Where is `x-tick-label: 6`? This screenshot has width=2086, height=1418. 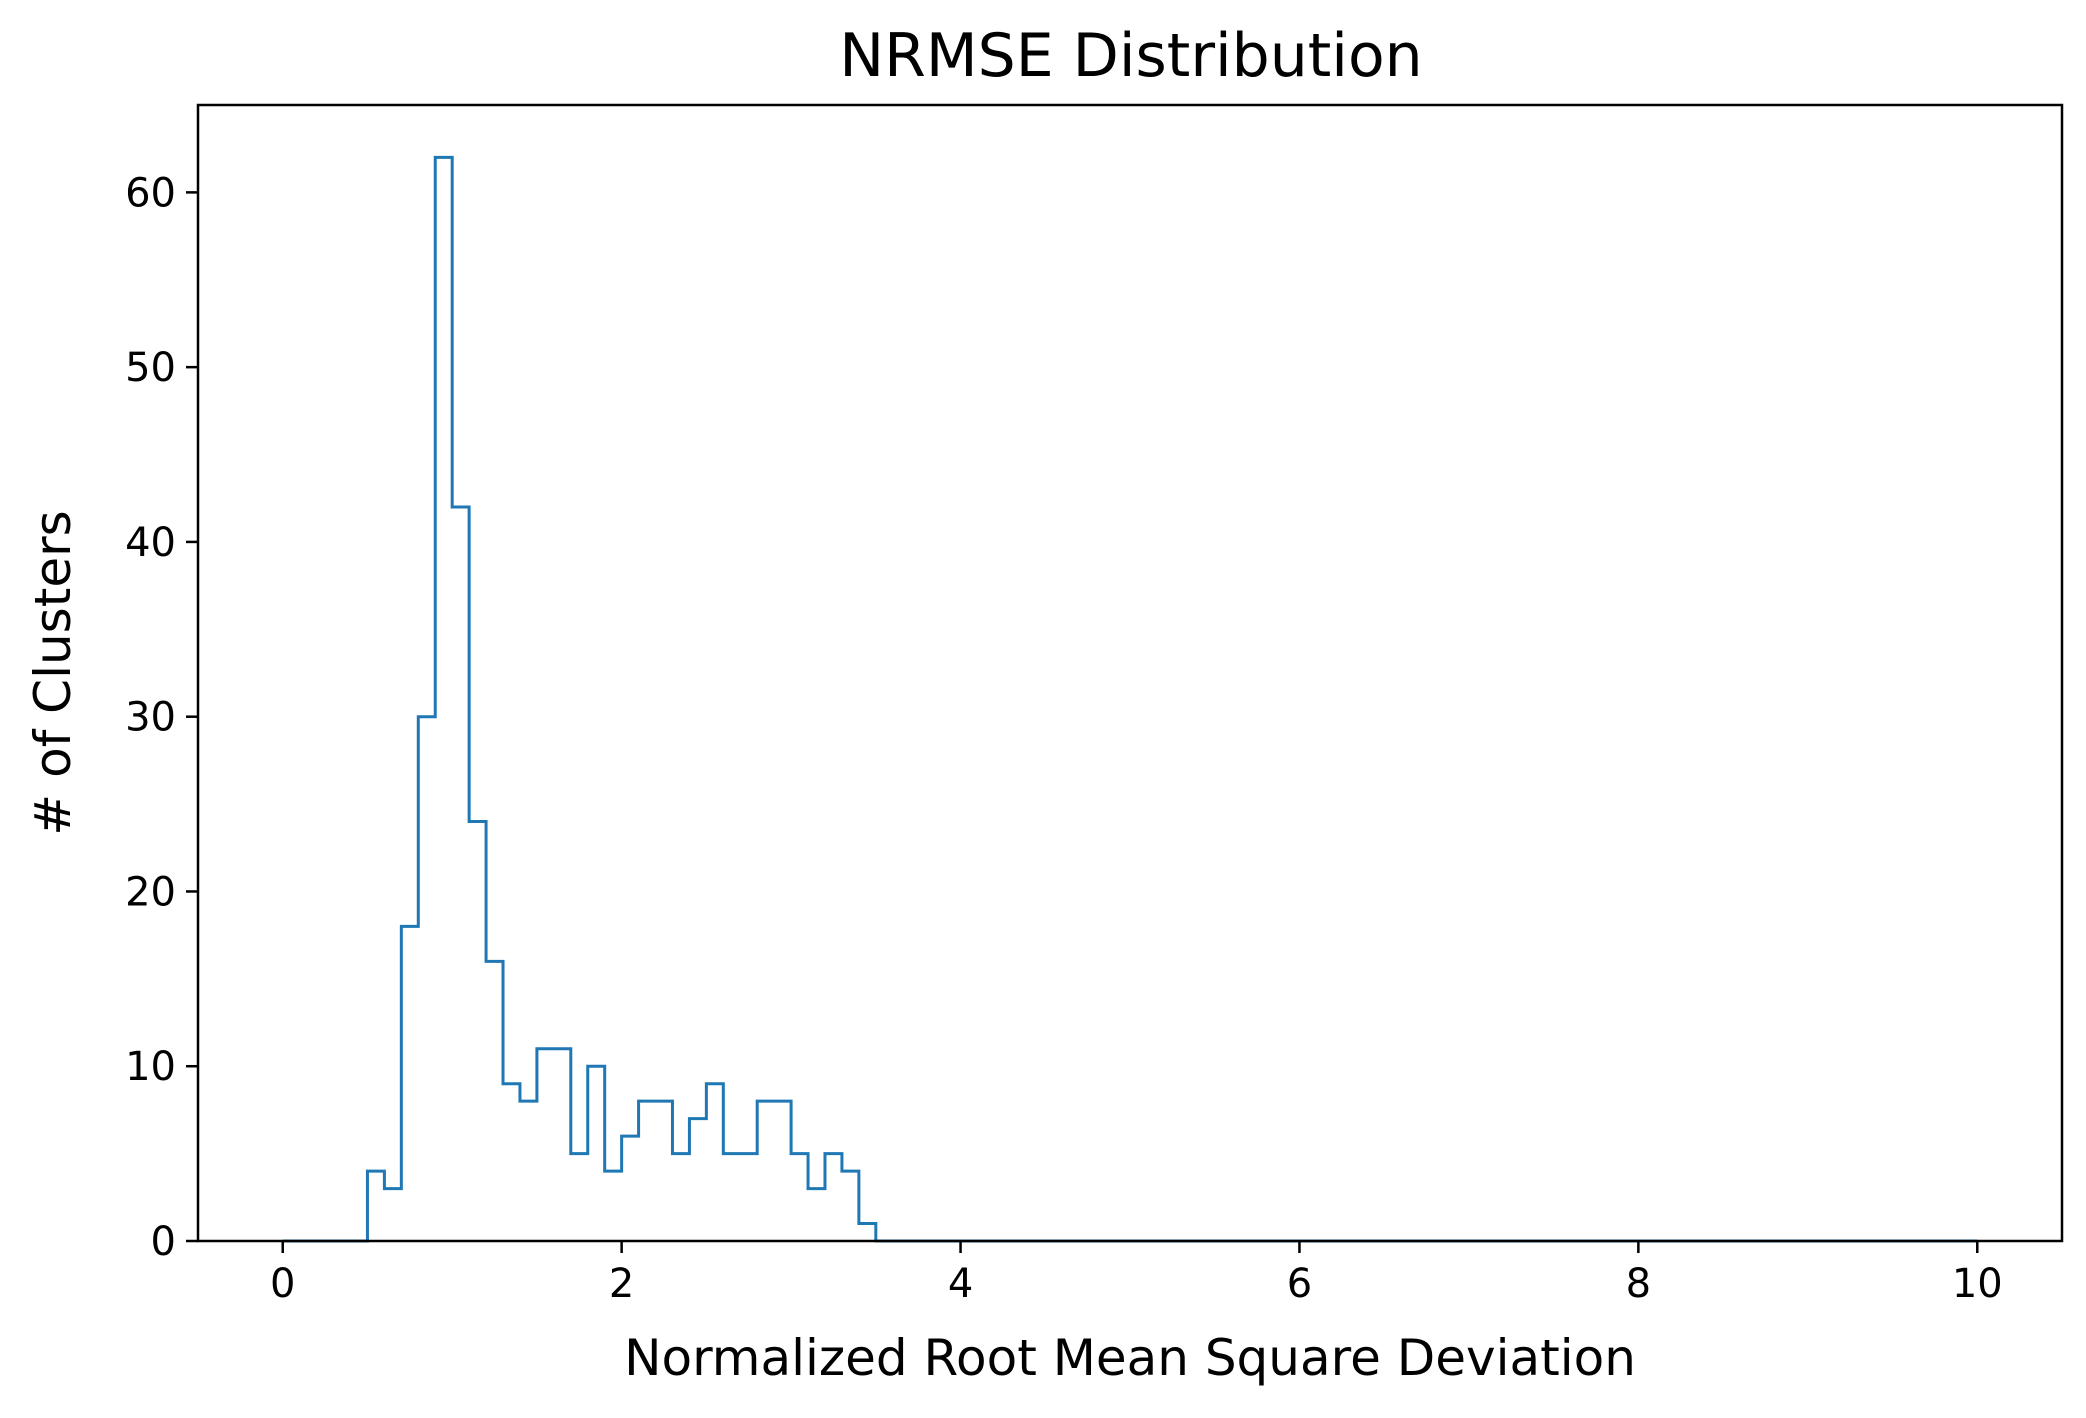 x-tick-label: 6 is located at coordinates (1299, 1284).